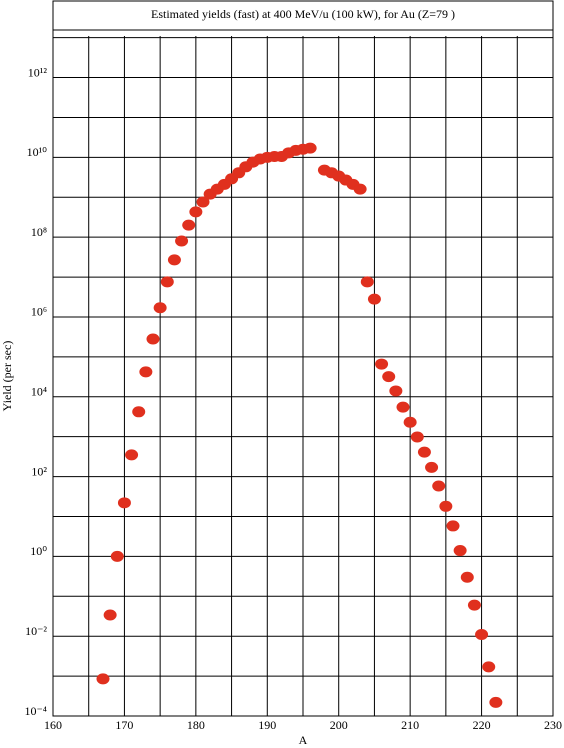 This screenshot has width=564, height=748. I want to click on x-axis-label: A, so click(303, 740).